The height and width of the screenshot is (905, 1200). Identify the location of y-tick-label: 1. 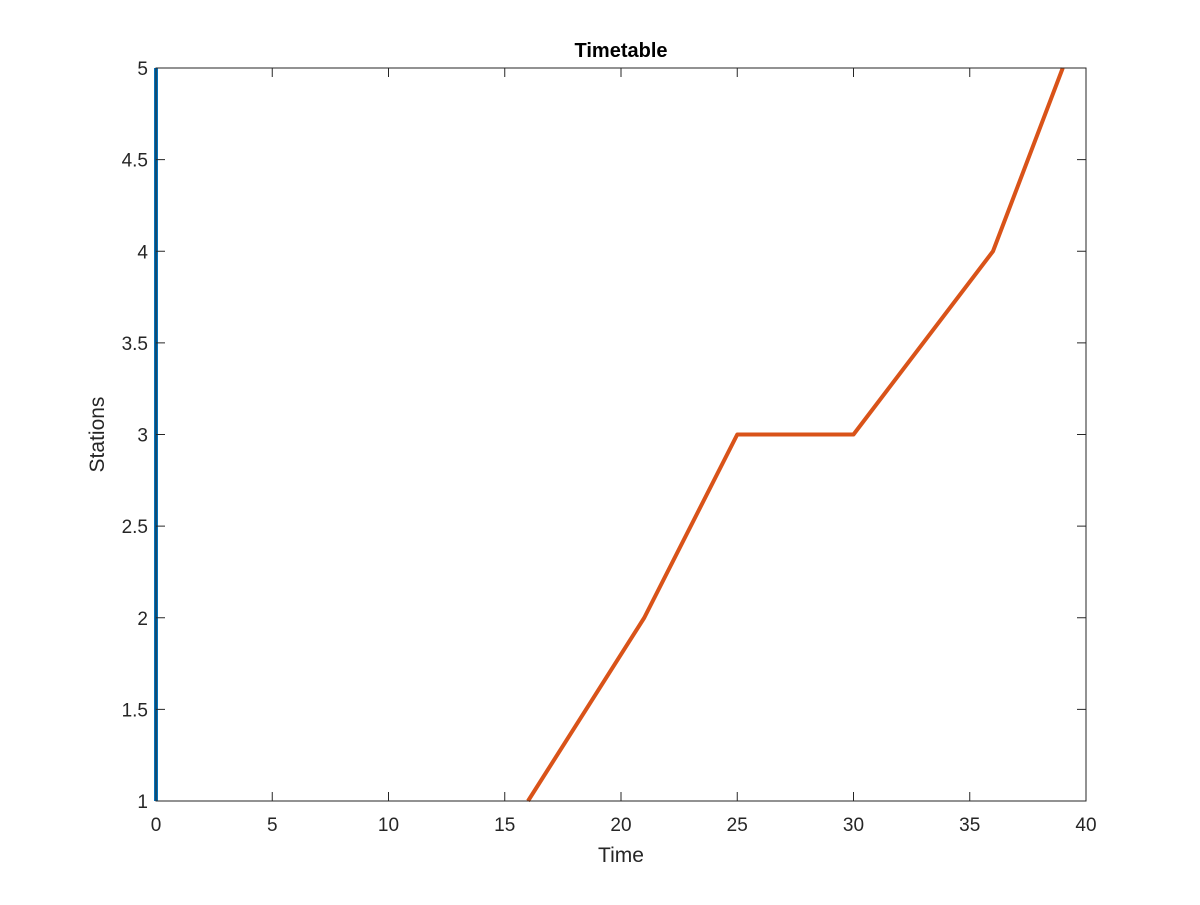
(142, 802).